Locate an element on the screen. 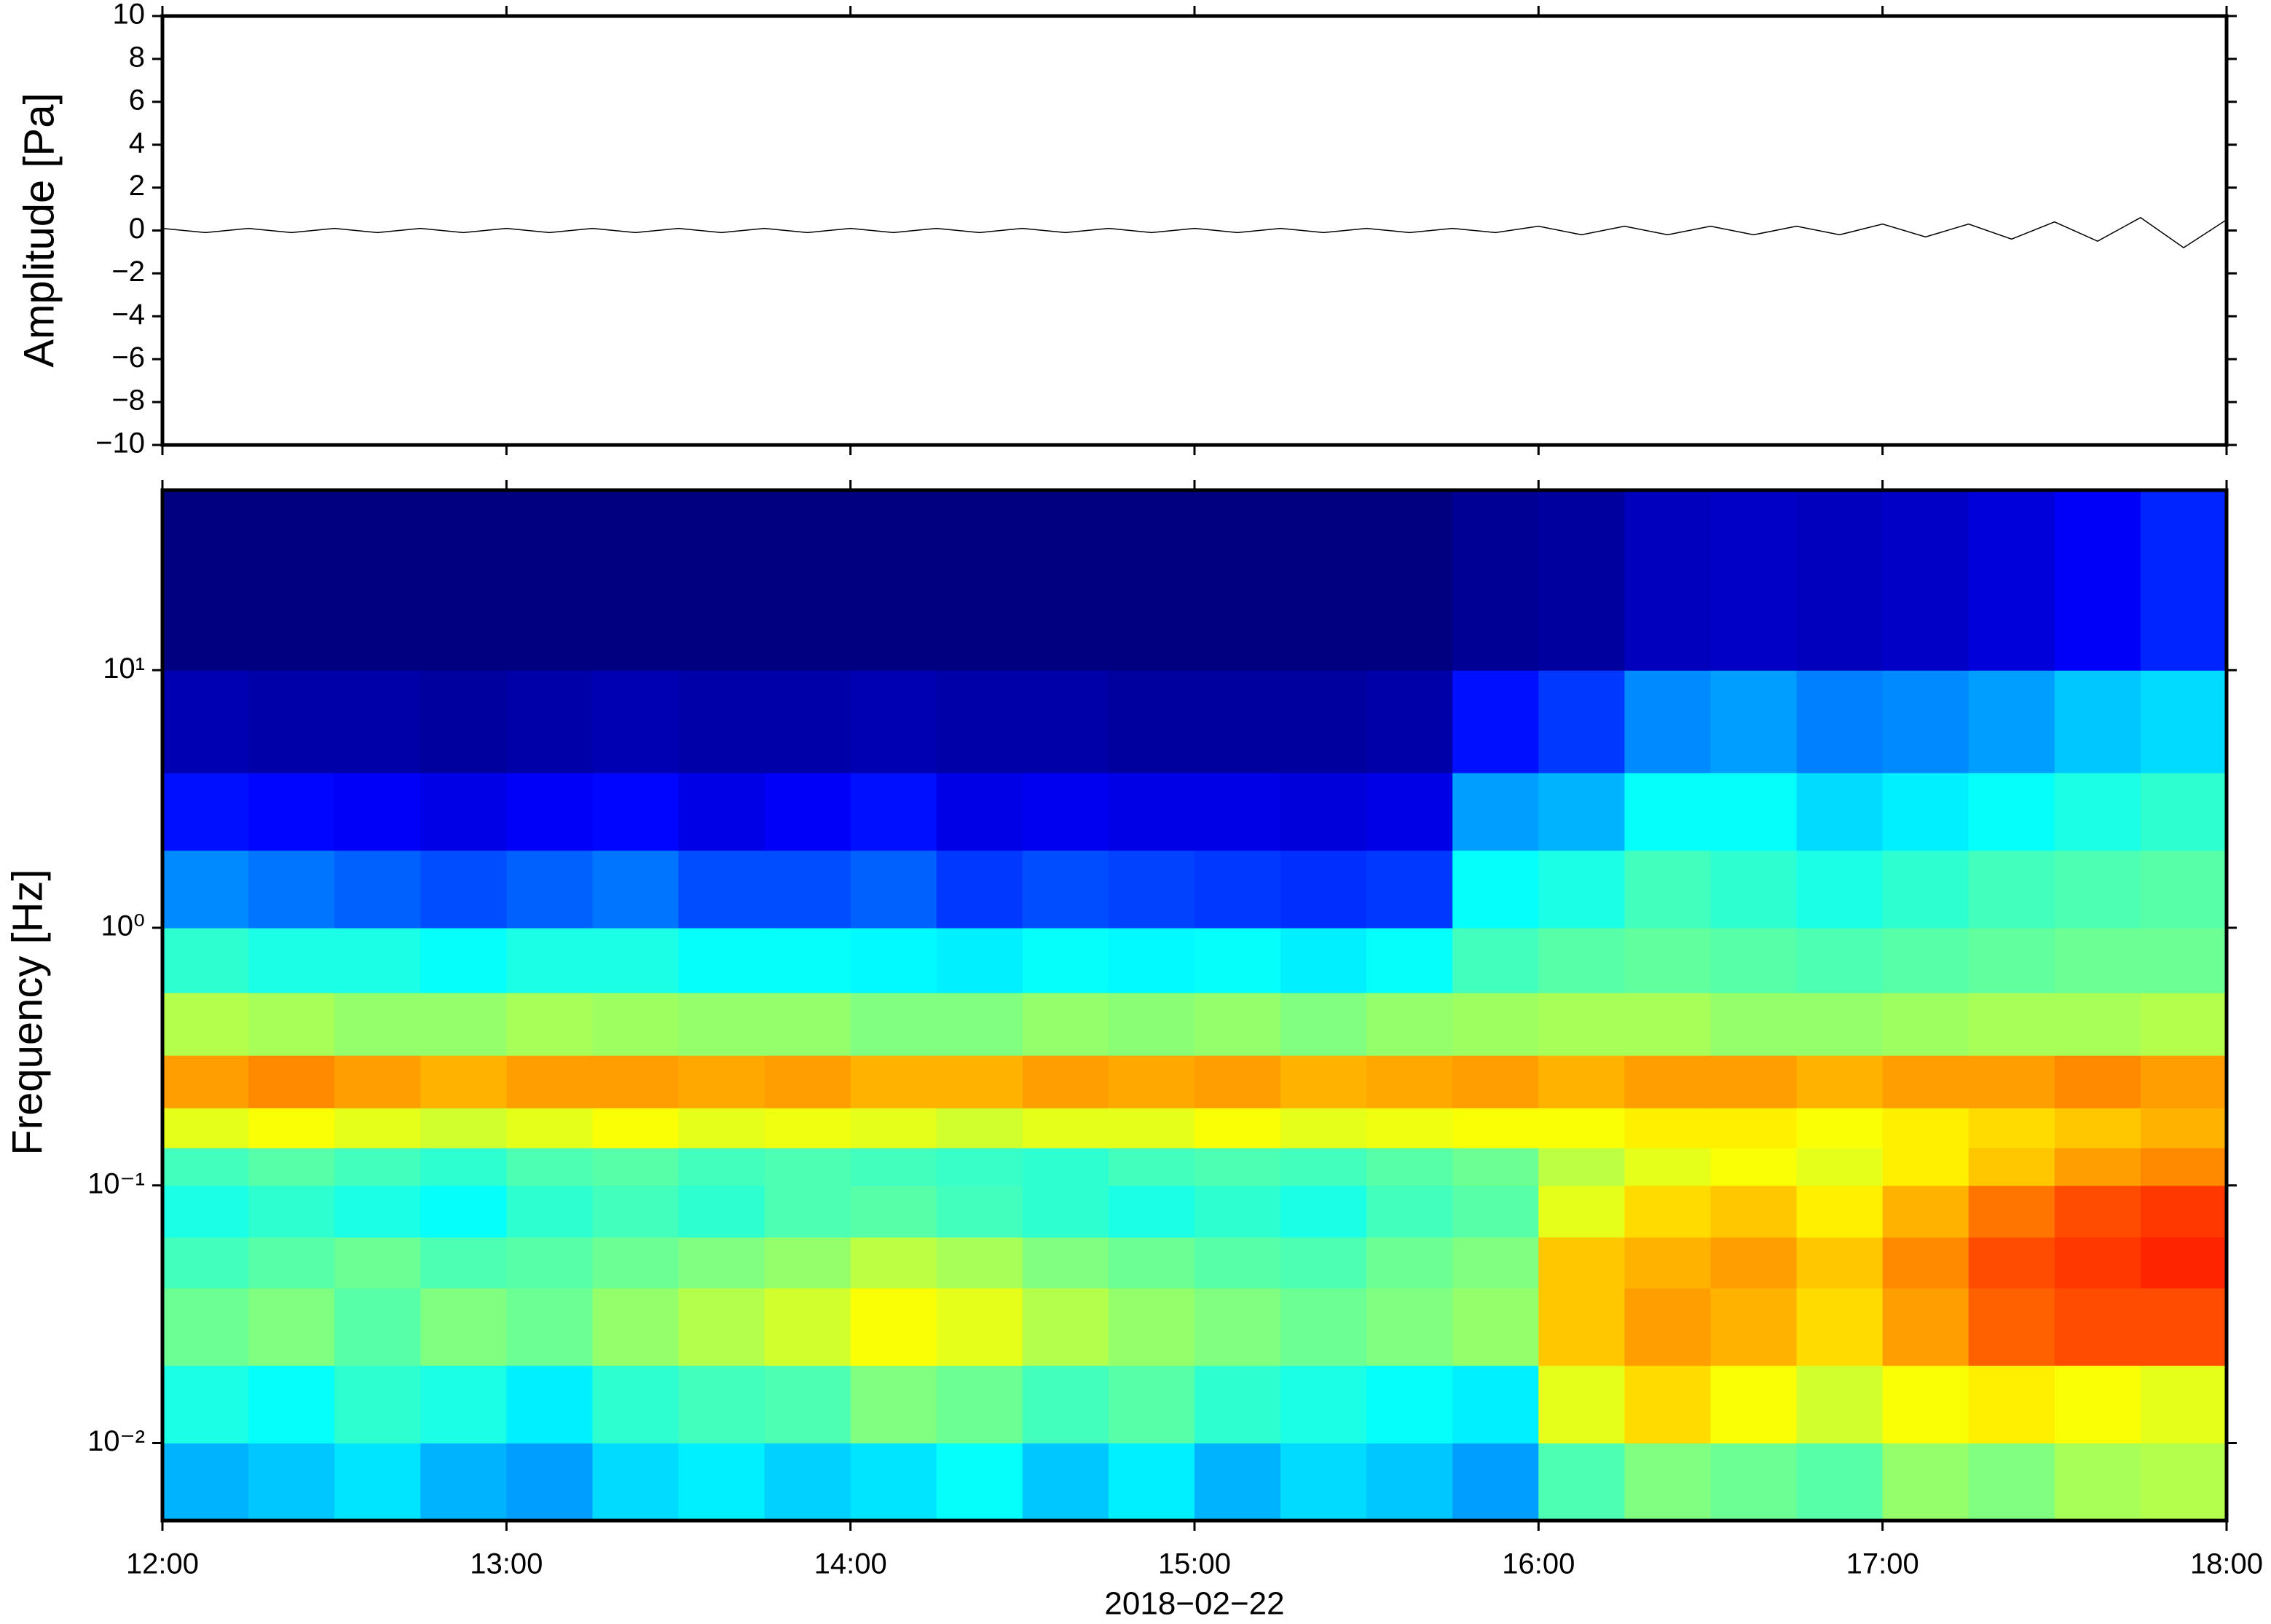  waveform is located at coordinates (1194, 232).